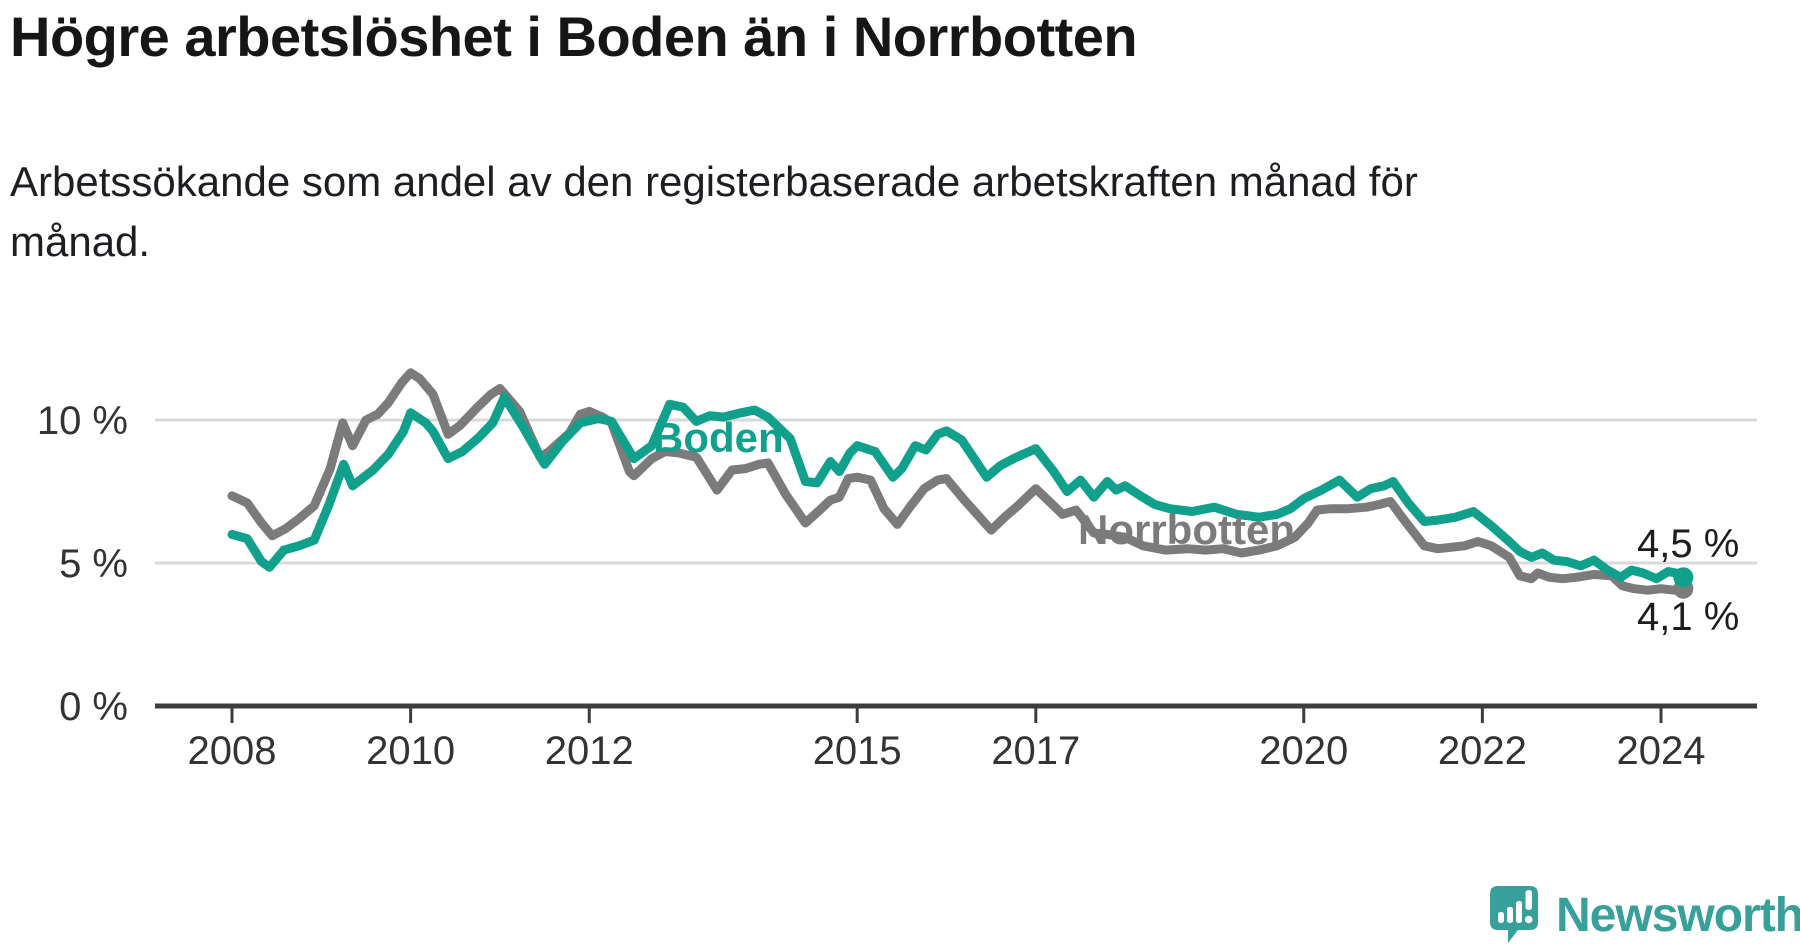  I want to click on x-tick-label-2022: 2022, so click(1482, 751).